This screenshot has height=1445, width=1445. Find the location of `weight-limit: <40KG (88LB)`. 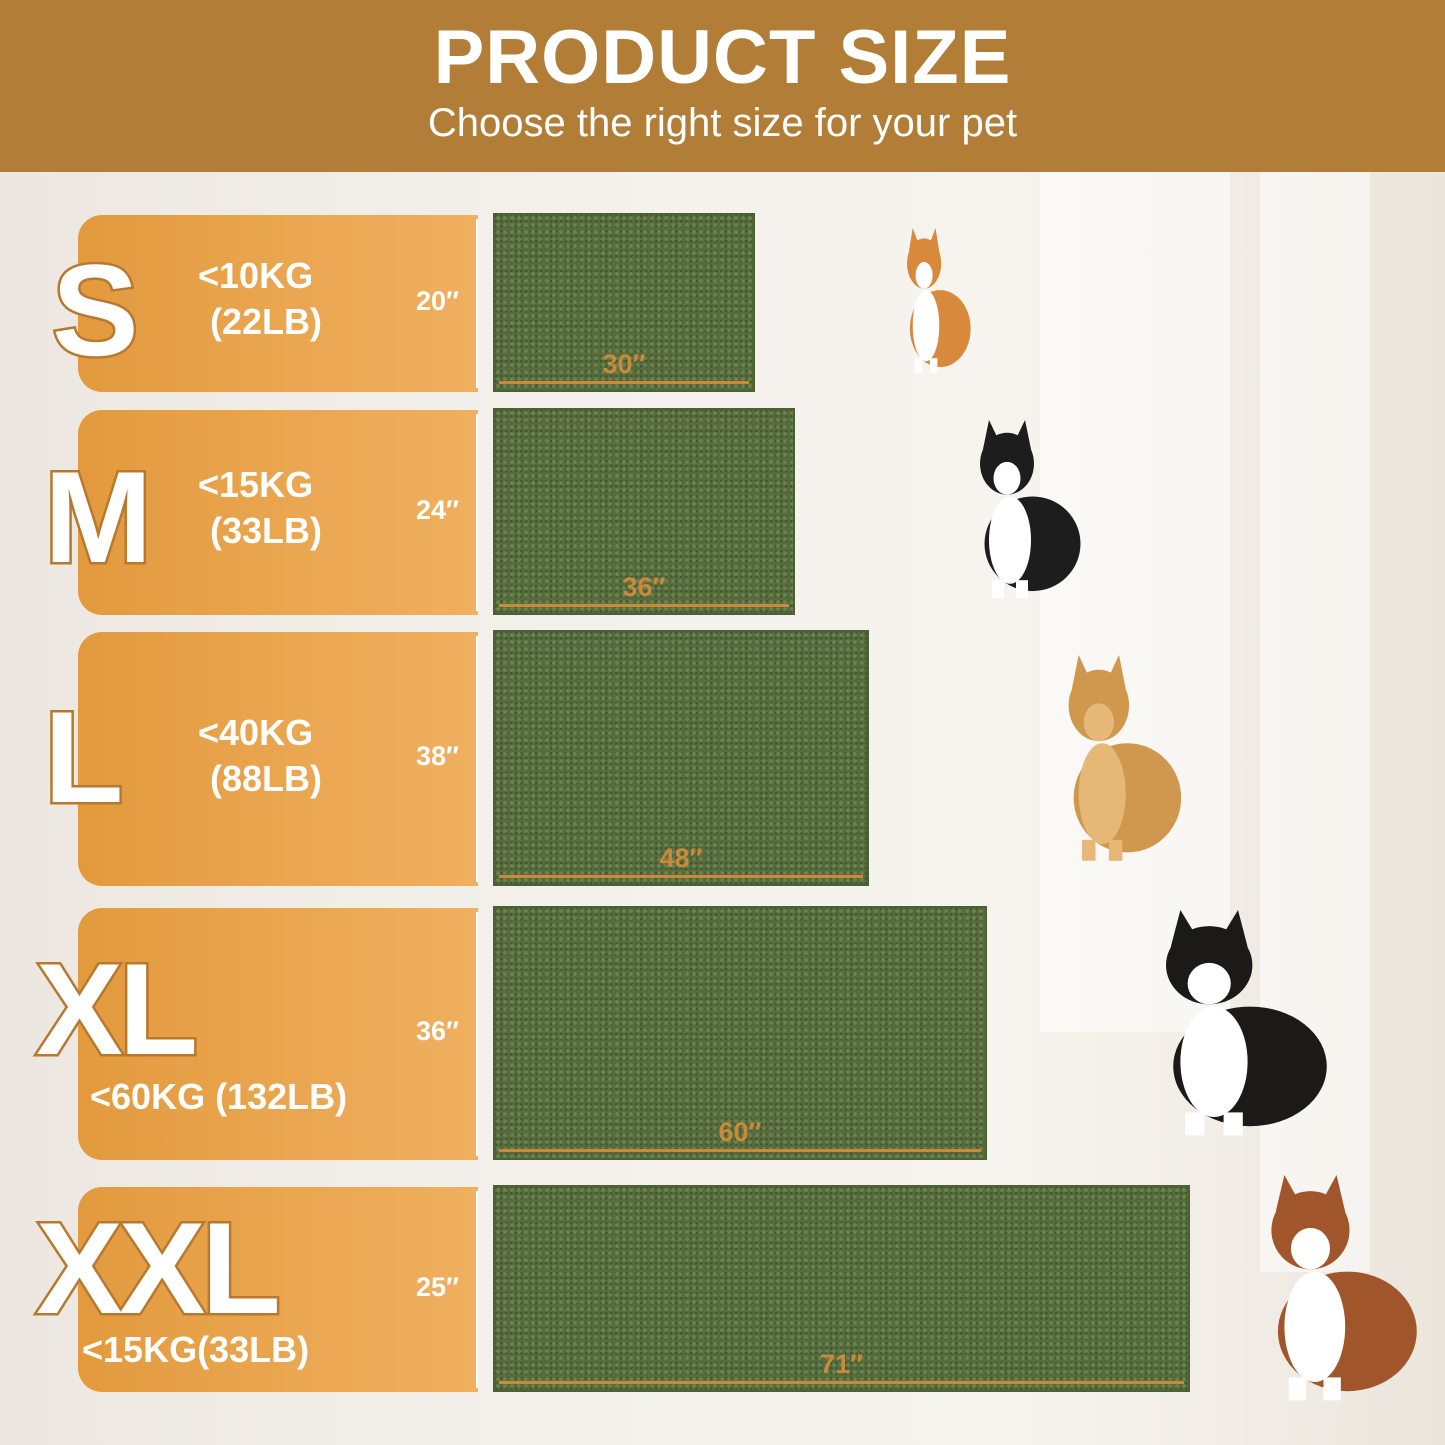

weight-limit: <40KG (88LB) is located at coordinates (260, 756).